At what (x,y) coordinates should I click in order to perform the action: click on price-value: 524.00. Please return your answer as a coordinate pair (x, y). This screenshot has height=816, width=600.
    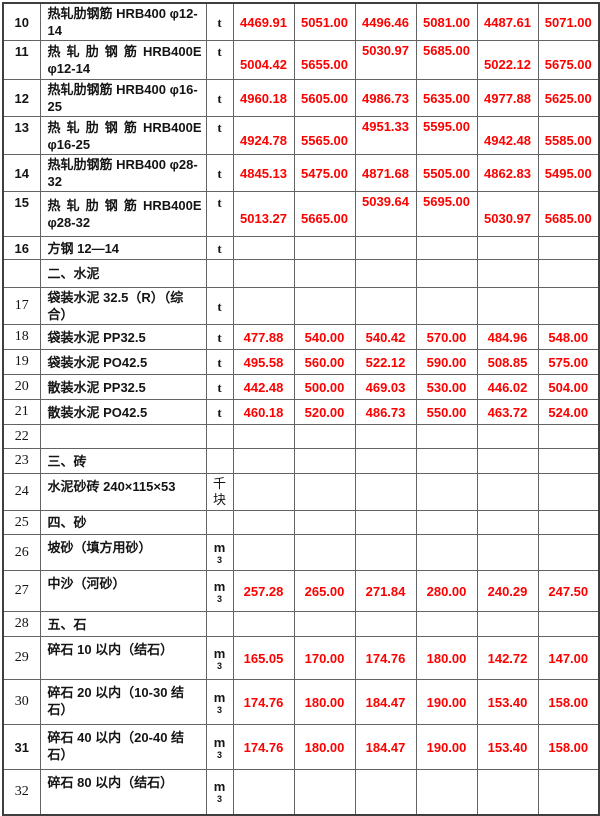
    Looking at the image, I should click on (568, 412).